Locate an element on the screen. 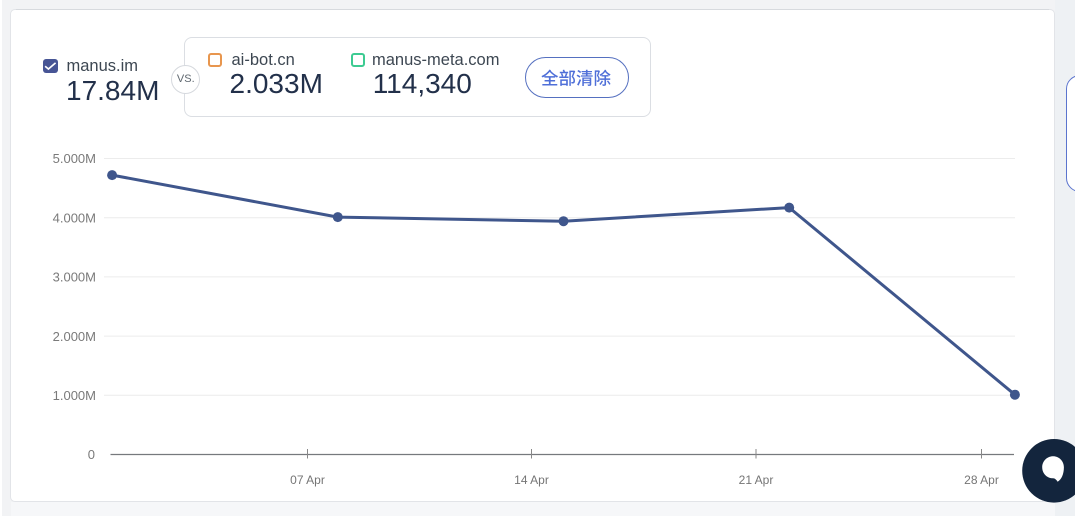  svg-text: 4.000M is located at coordinates (74, 217).